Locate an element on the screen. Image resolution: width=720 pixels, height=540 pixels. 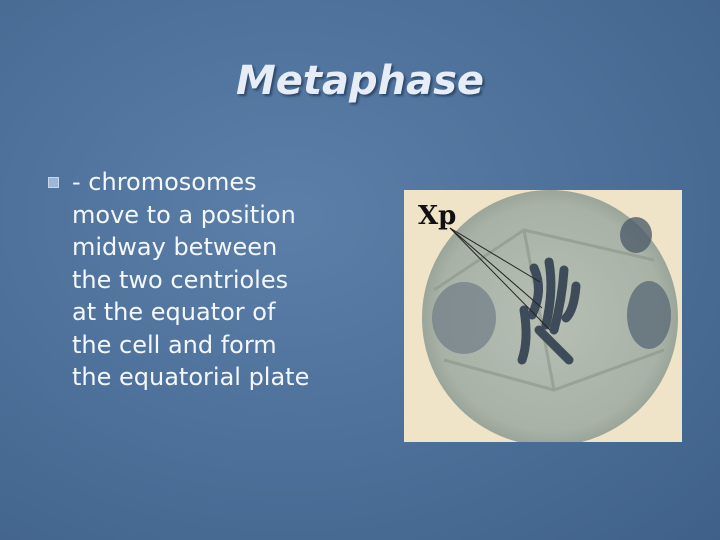
slide-title: Metaphase is located at coordinates (360, 81).